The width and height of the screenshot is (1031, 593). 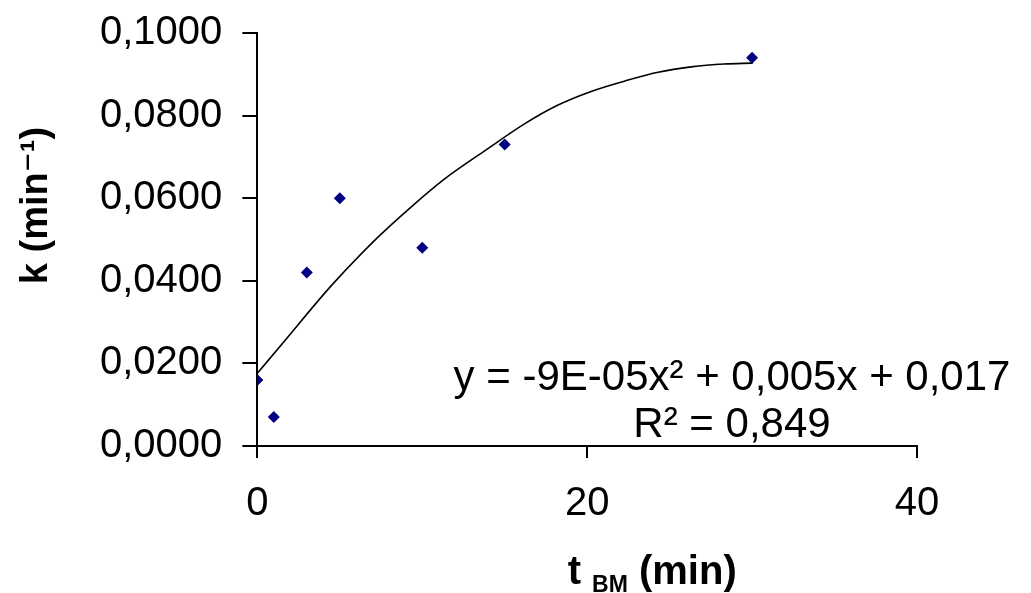 What do you see at coordinates (161, 443) in the screenshot?
I see `y-tick-label: 0,0000` at bounding box center [161, 443].